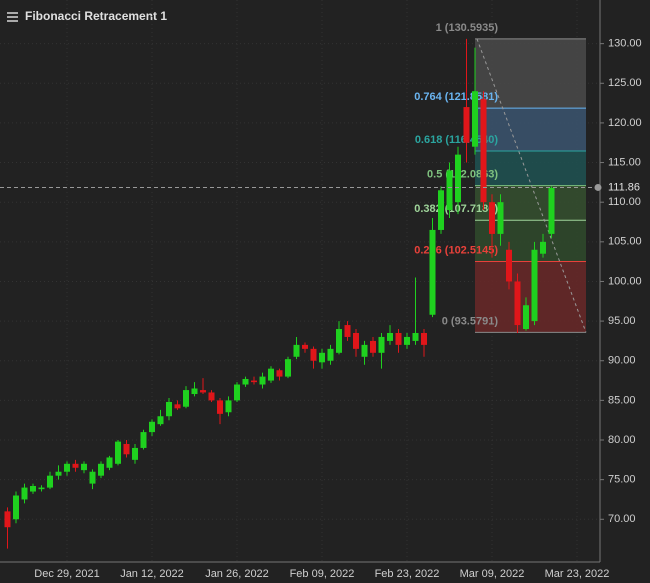 The width and height of the screenshot is (650, 583). Describe the element at coordinates (625, 242) in the screenshot. I see `y-tick-label: 105.00` at that location.